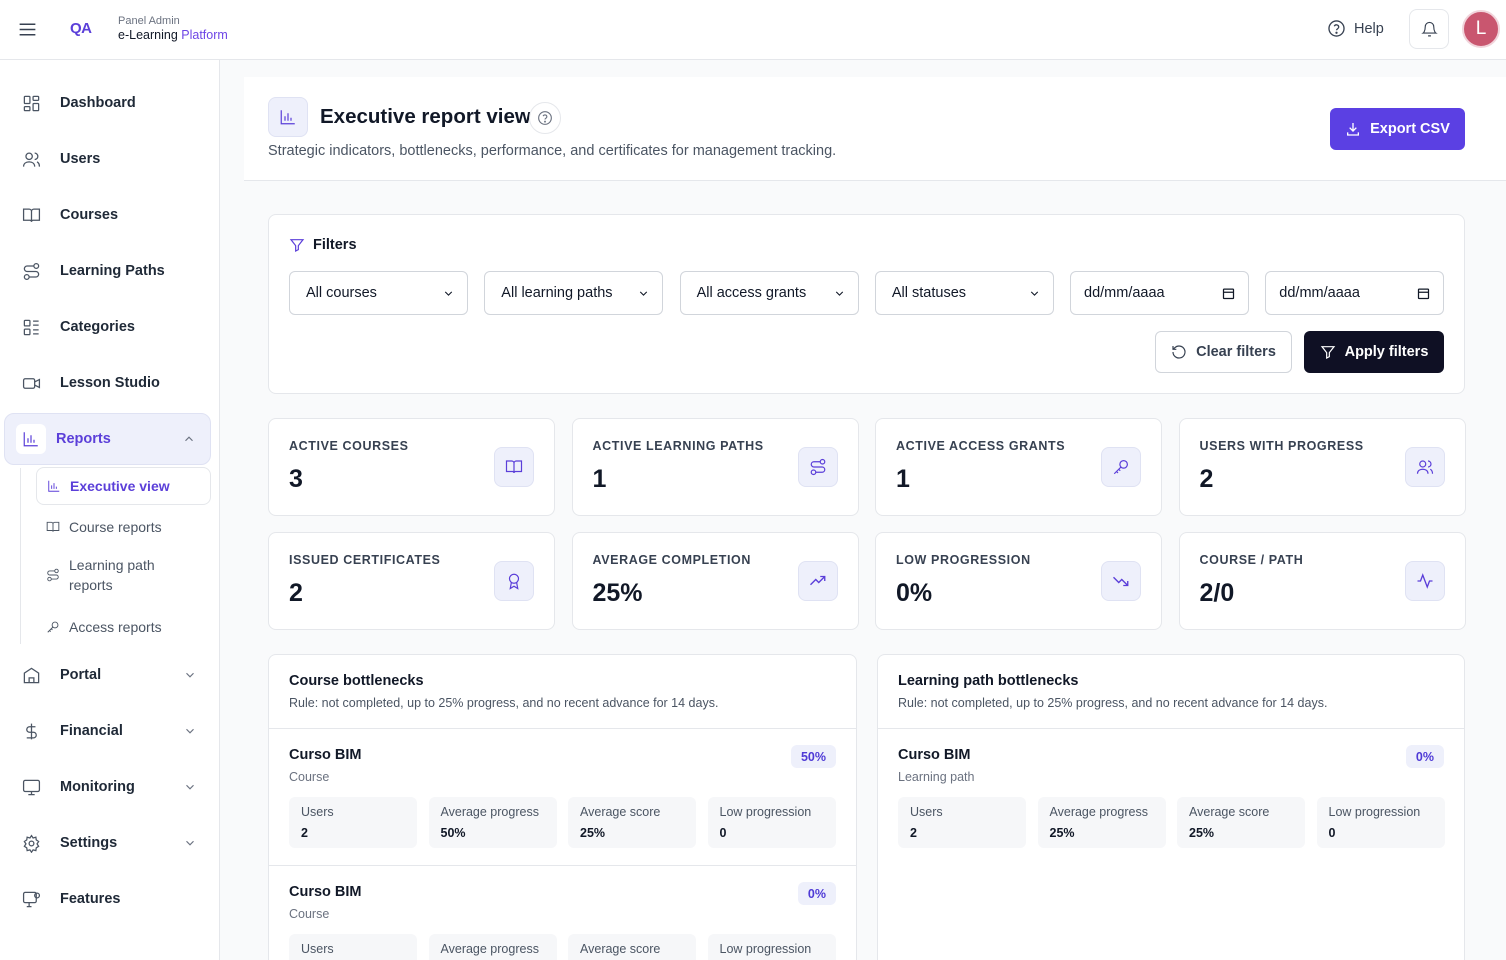 This screenshot has width=1506, height=960. What do you see at coordinates (20, 556) in the screenshot?
I see `submenu-line` at bounding box center [20, 556].